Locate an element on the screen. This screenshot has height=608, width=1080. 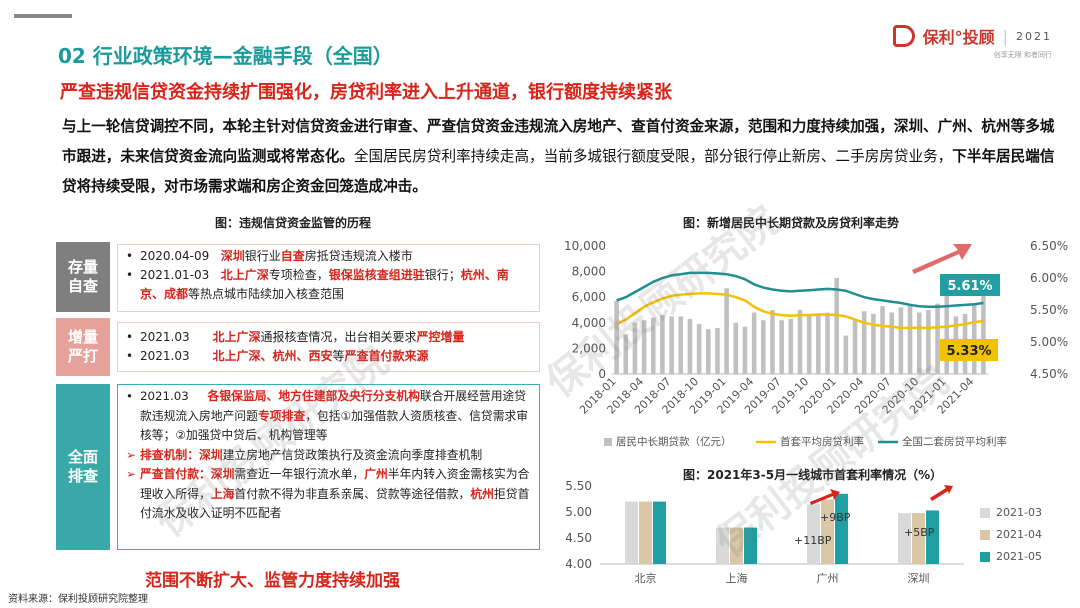
legend-label-loan: 居民中长期贷款（亿元） is located at coordinates (674, 441).